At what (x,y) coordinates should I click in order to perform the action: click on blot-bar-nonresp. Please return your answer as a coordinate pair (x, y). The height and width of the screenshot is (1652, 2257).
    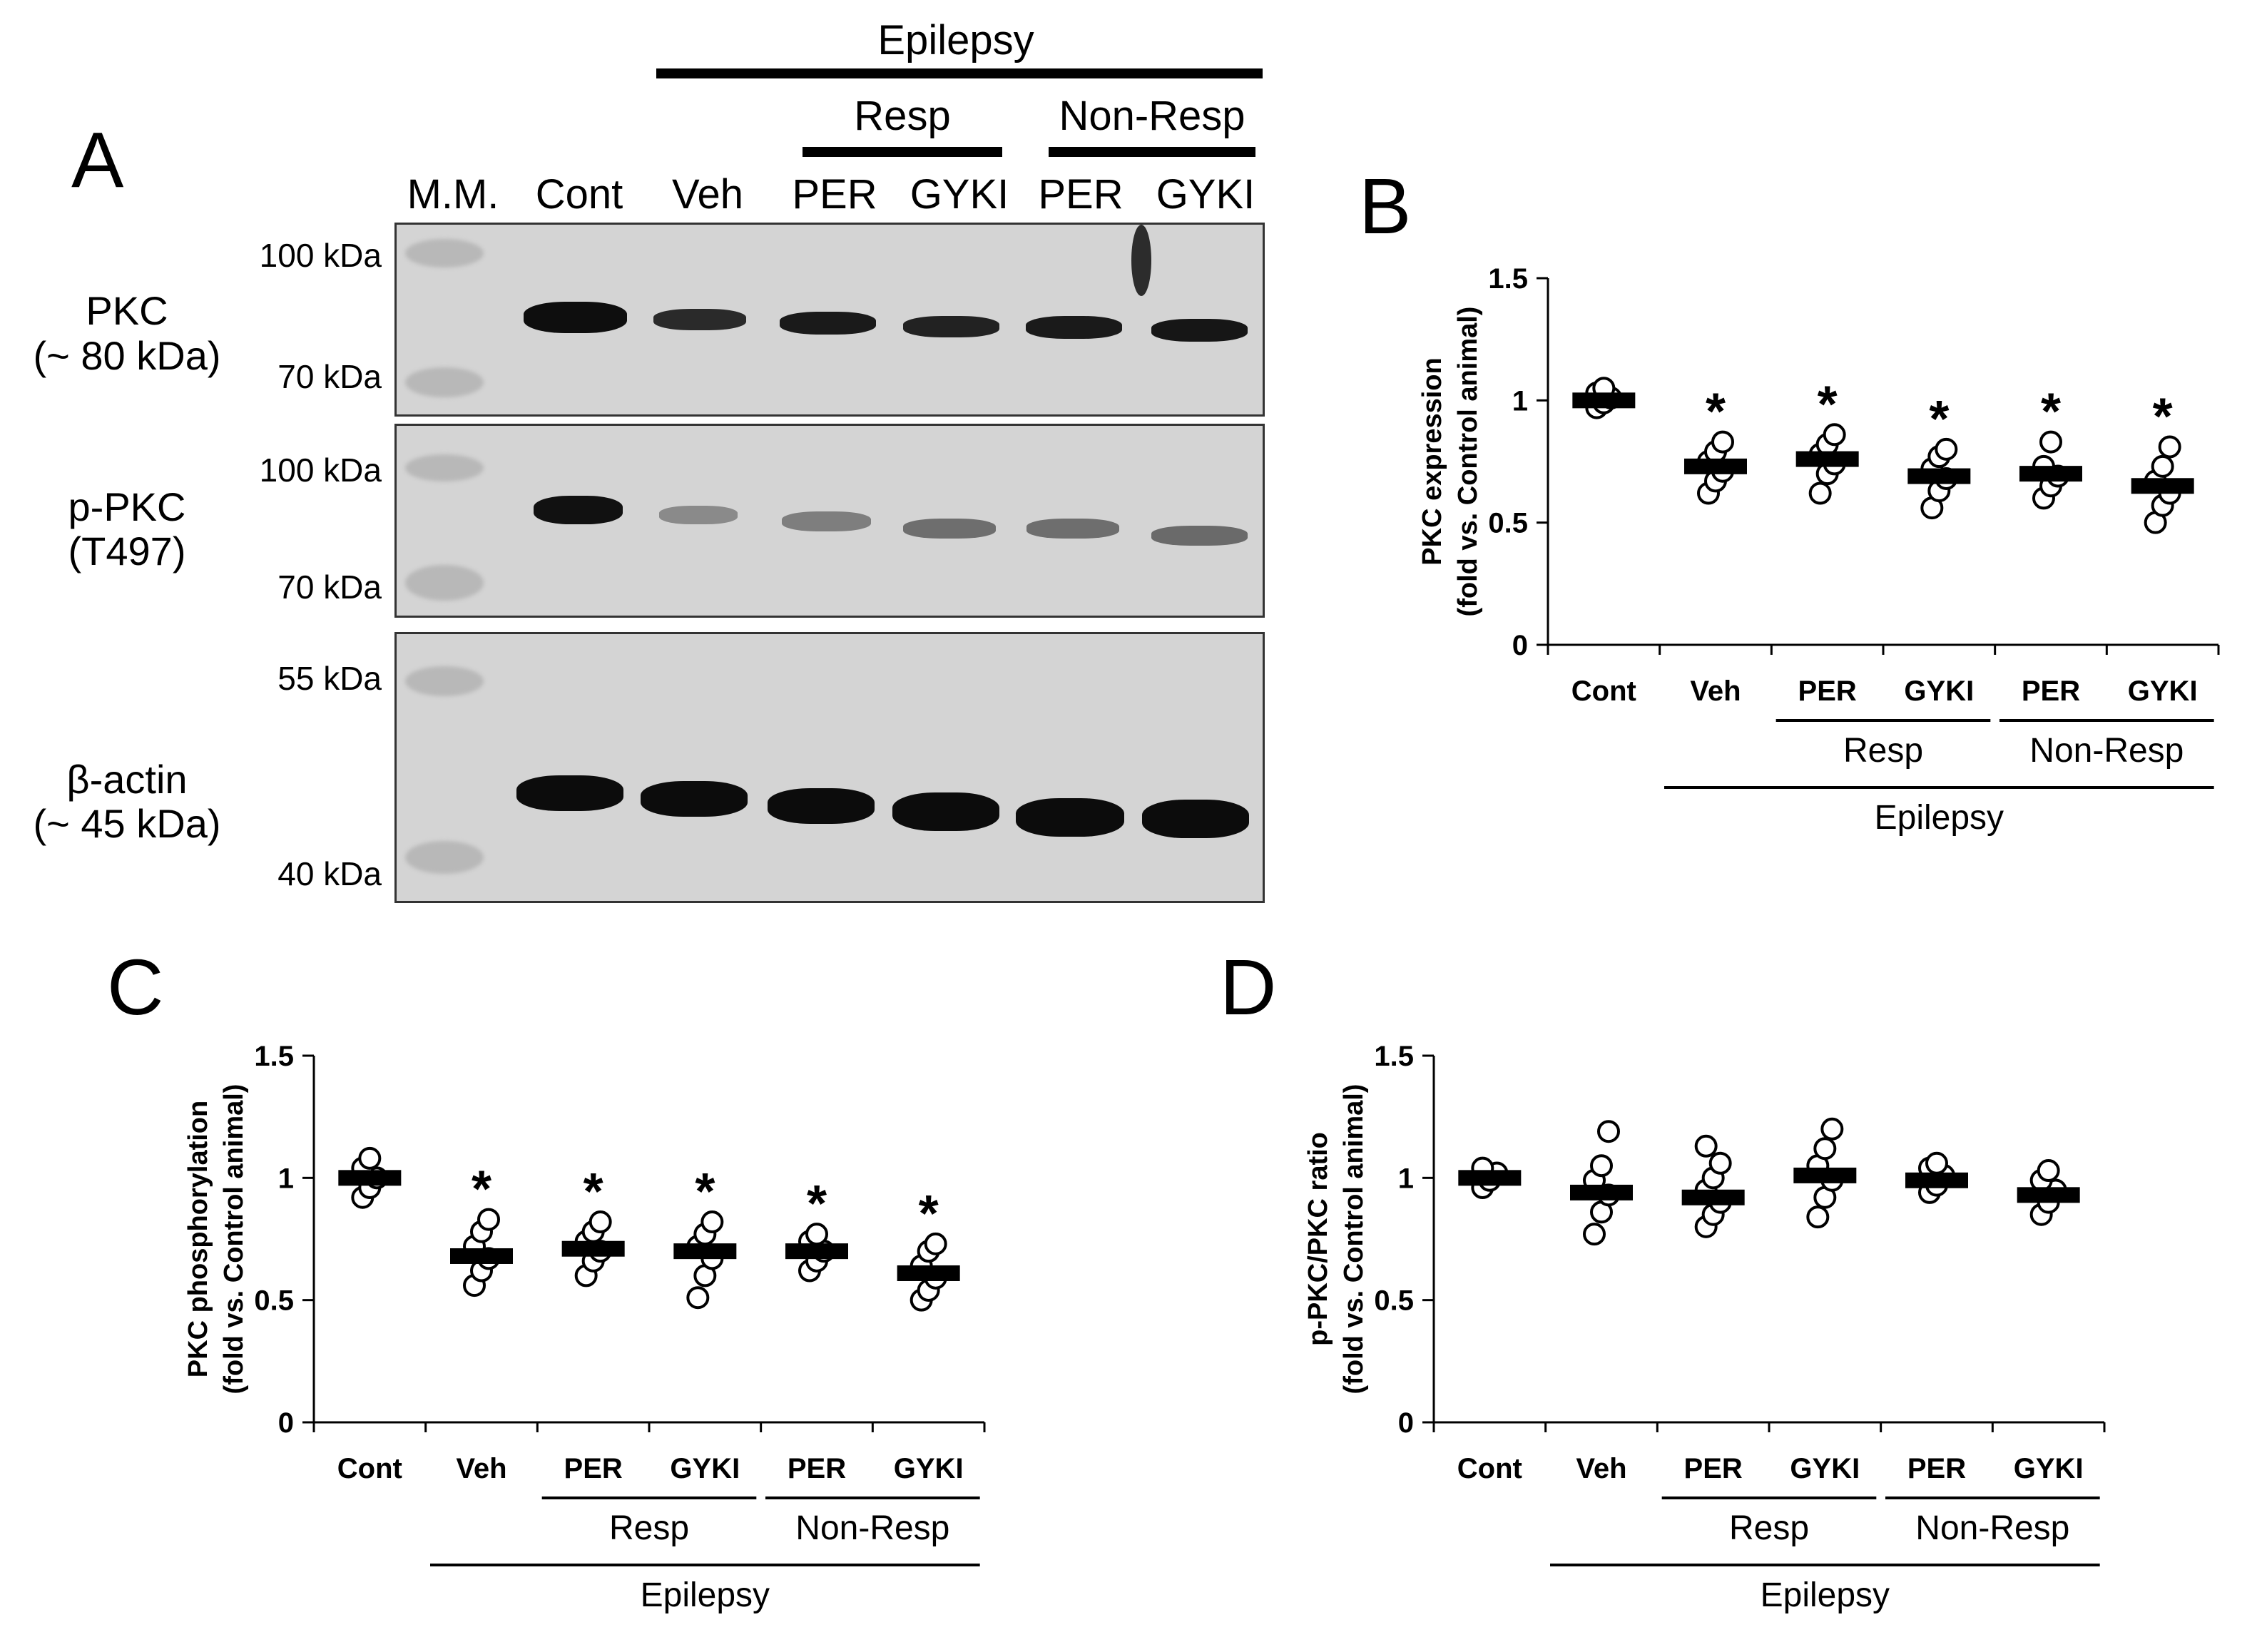
    Looking at the image, I should click on (1152, 152).